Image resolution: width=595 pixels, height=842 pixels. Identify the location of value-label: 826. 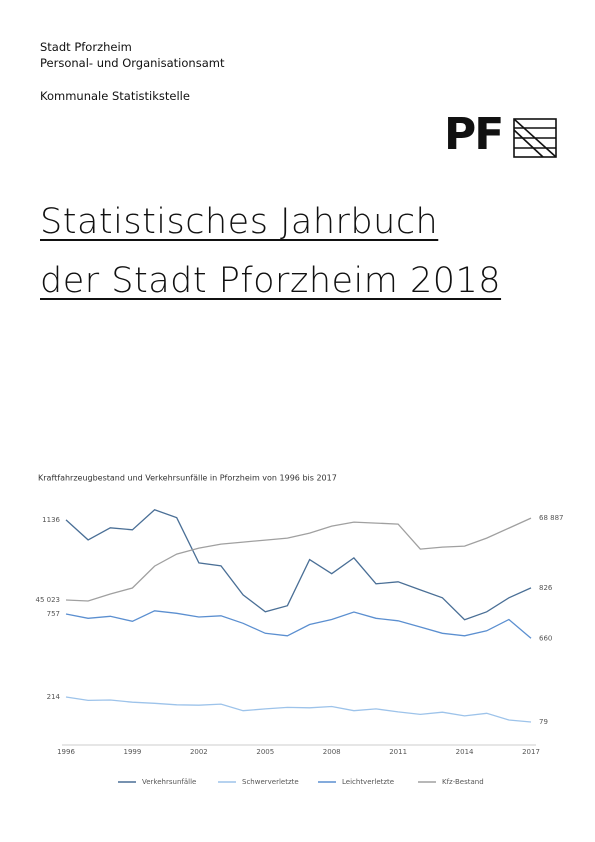
(546, 588).